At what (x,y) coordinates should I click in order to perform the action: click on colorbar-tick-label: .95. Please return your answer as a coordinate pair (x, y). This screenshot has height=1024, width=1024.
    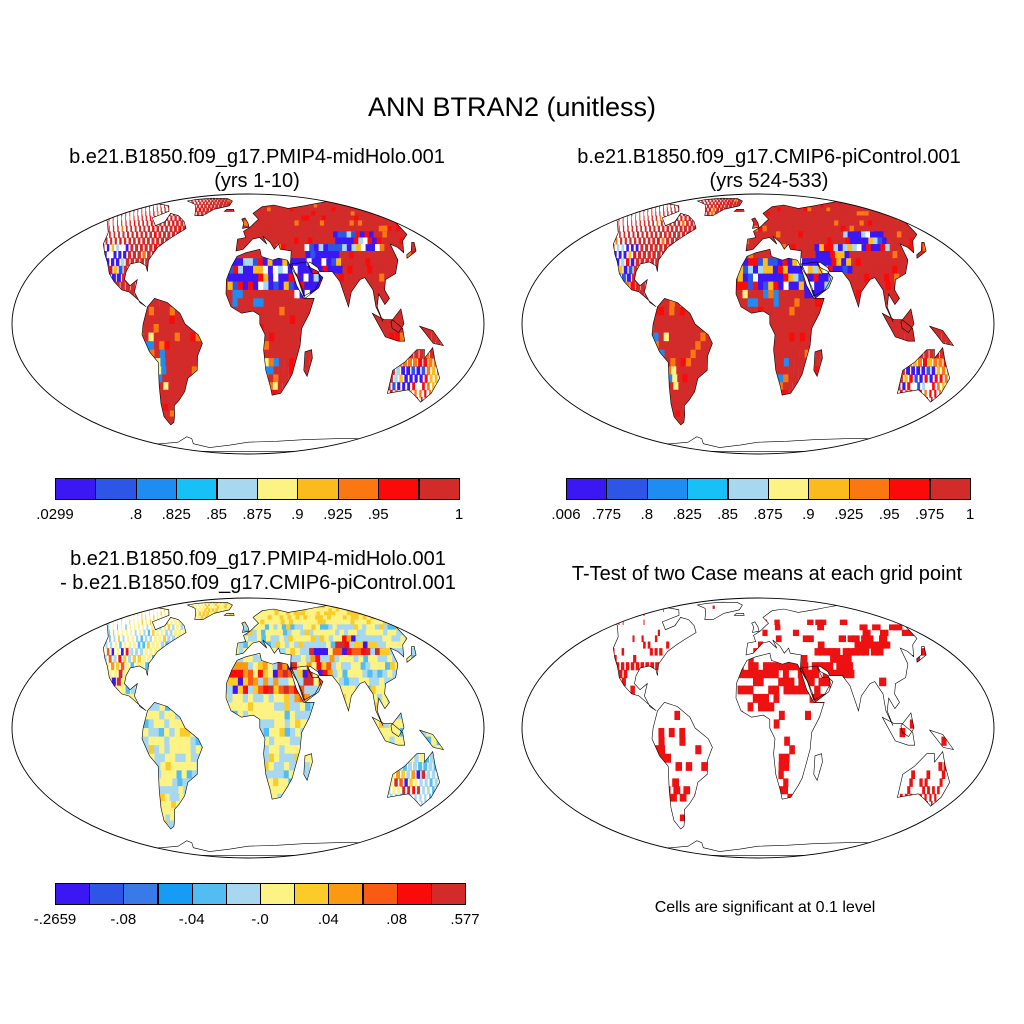
    Looking at the image, I should click on (889, 514).